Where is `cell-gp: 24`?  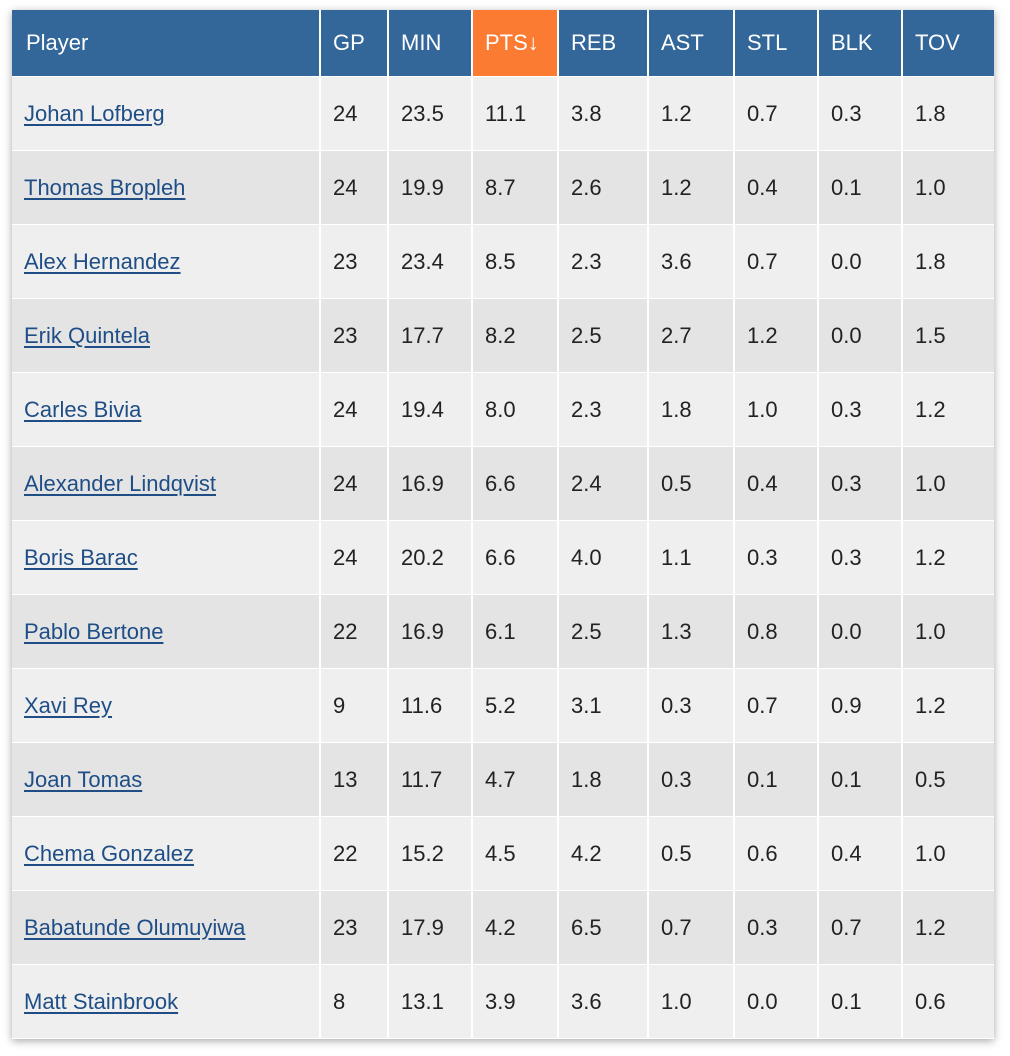
cell-gp: 24 is located at coordinates (354, 483).